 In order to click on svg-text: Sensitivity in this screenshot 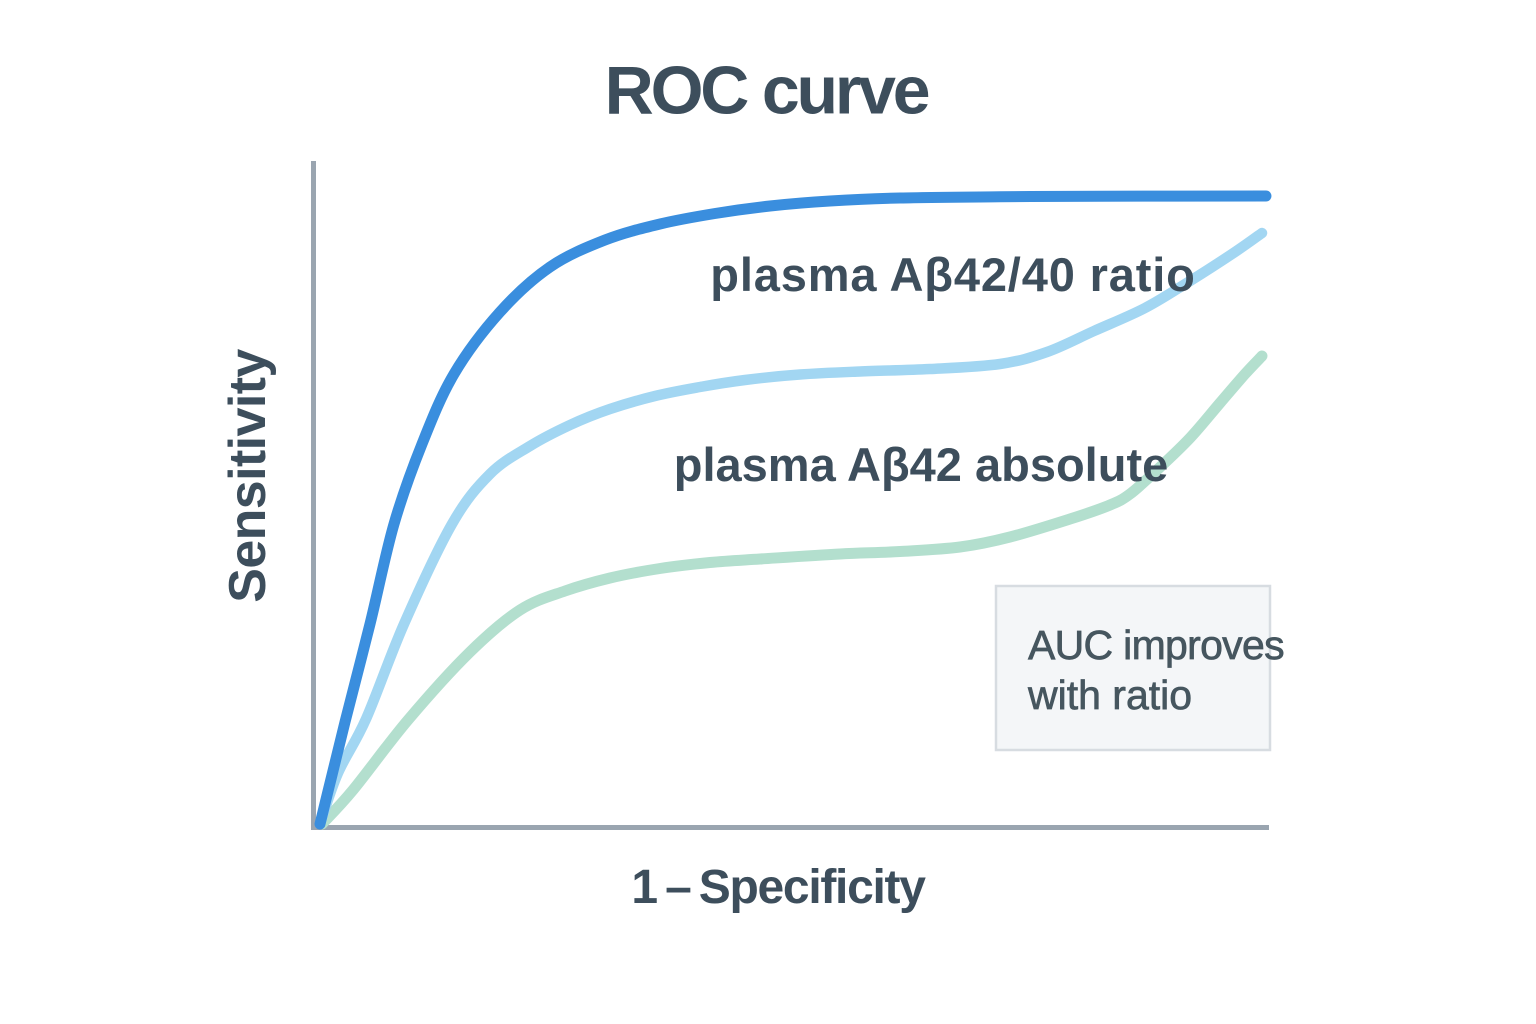, I will do `click(248, 476)`.